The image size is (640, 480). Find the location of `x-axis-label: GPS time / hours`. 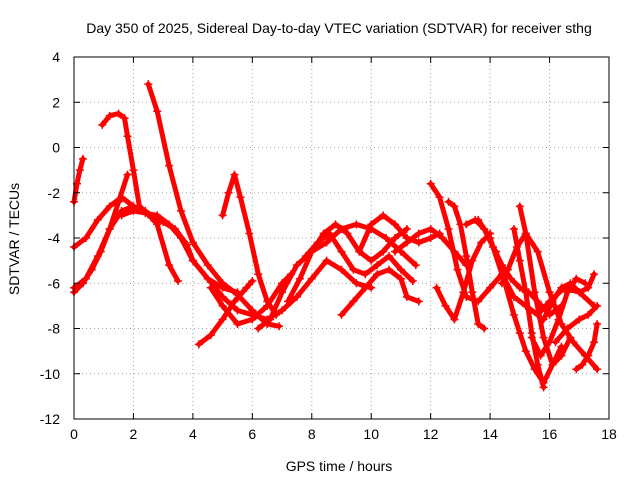

x-axis-label: GPS time / hours is located at coordinates (339, 466).